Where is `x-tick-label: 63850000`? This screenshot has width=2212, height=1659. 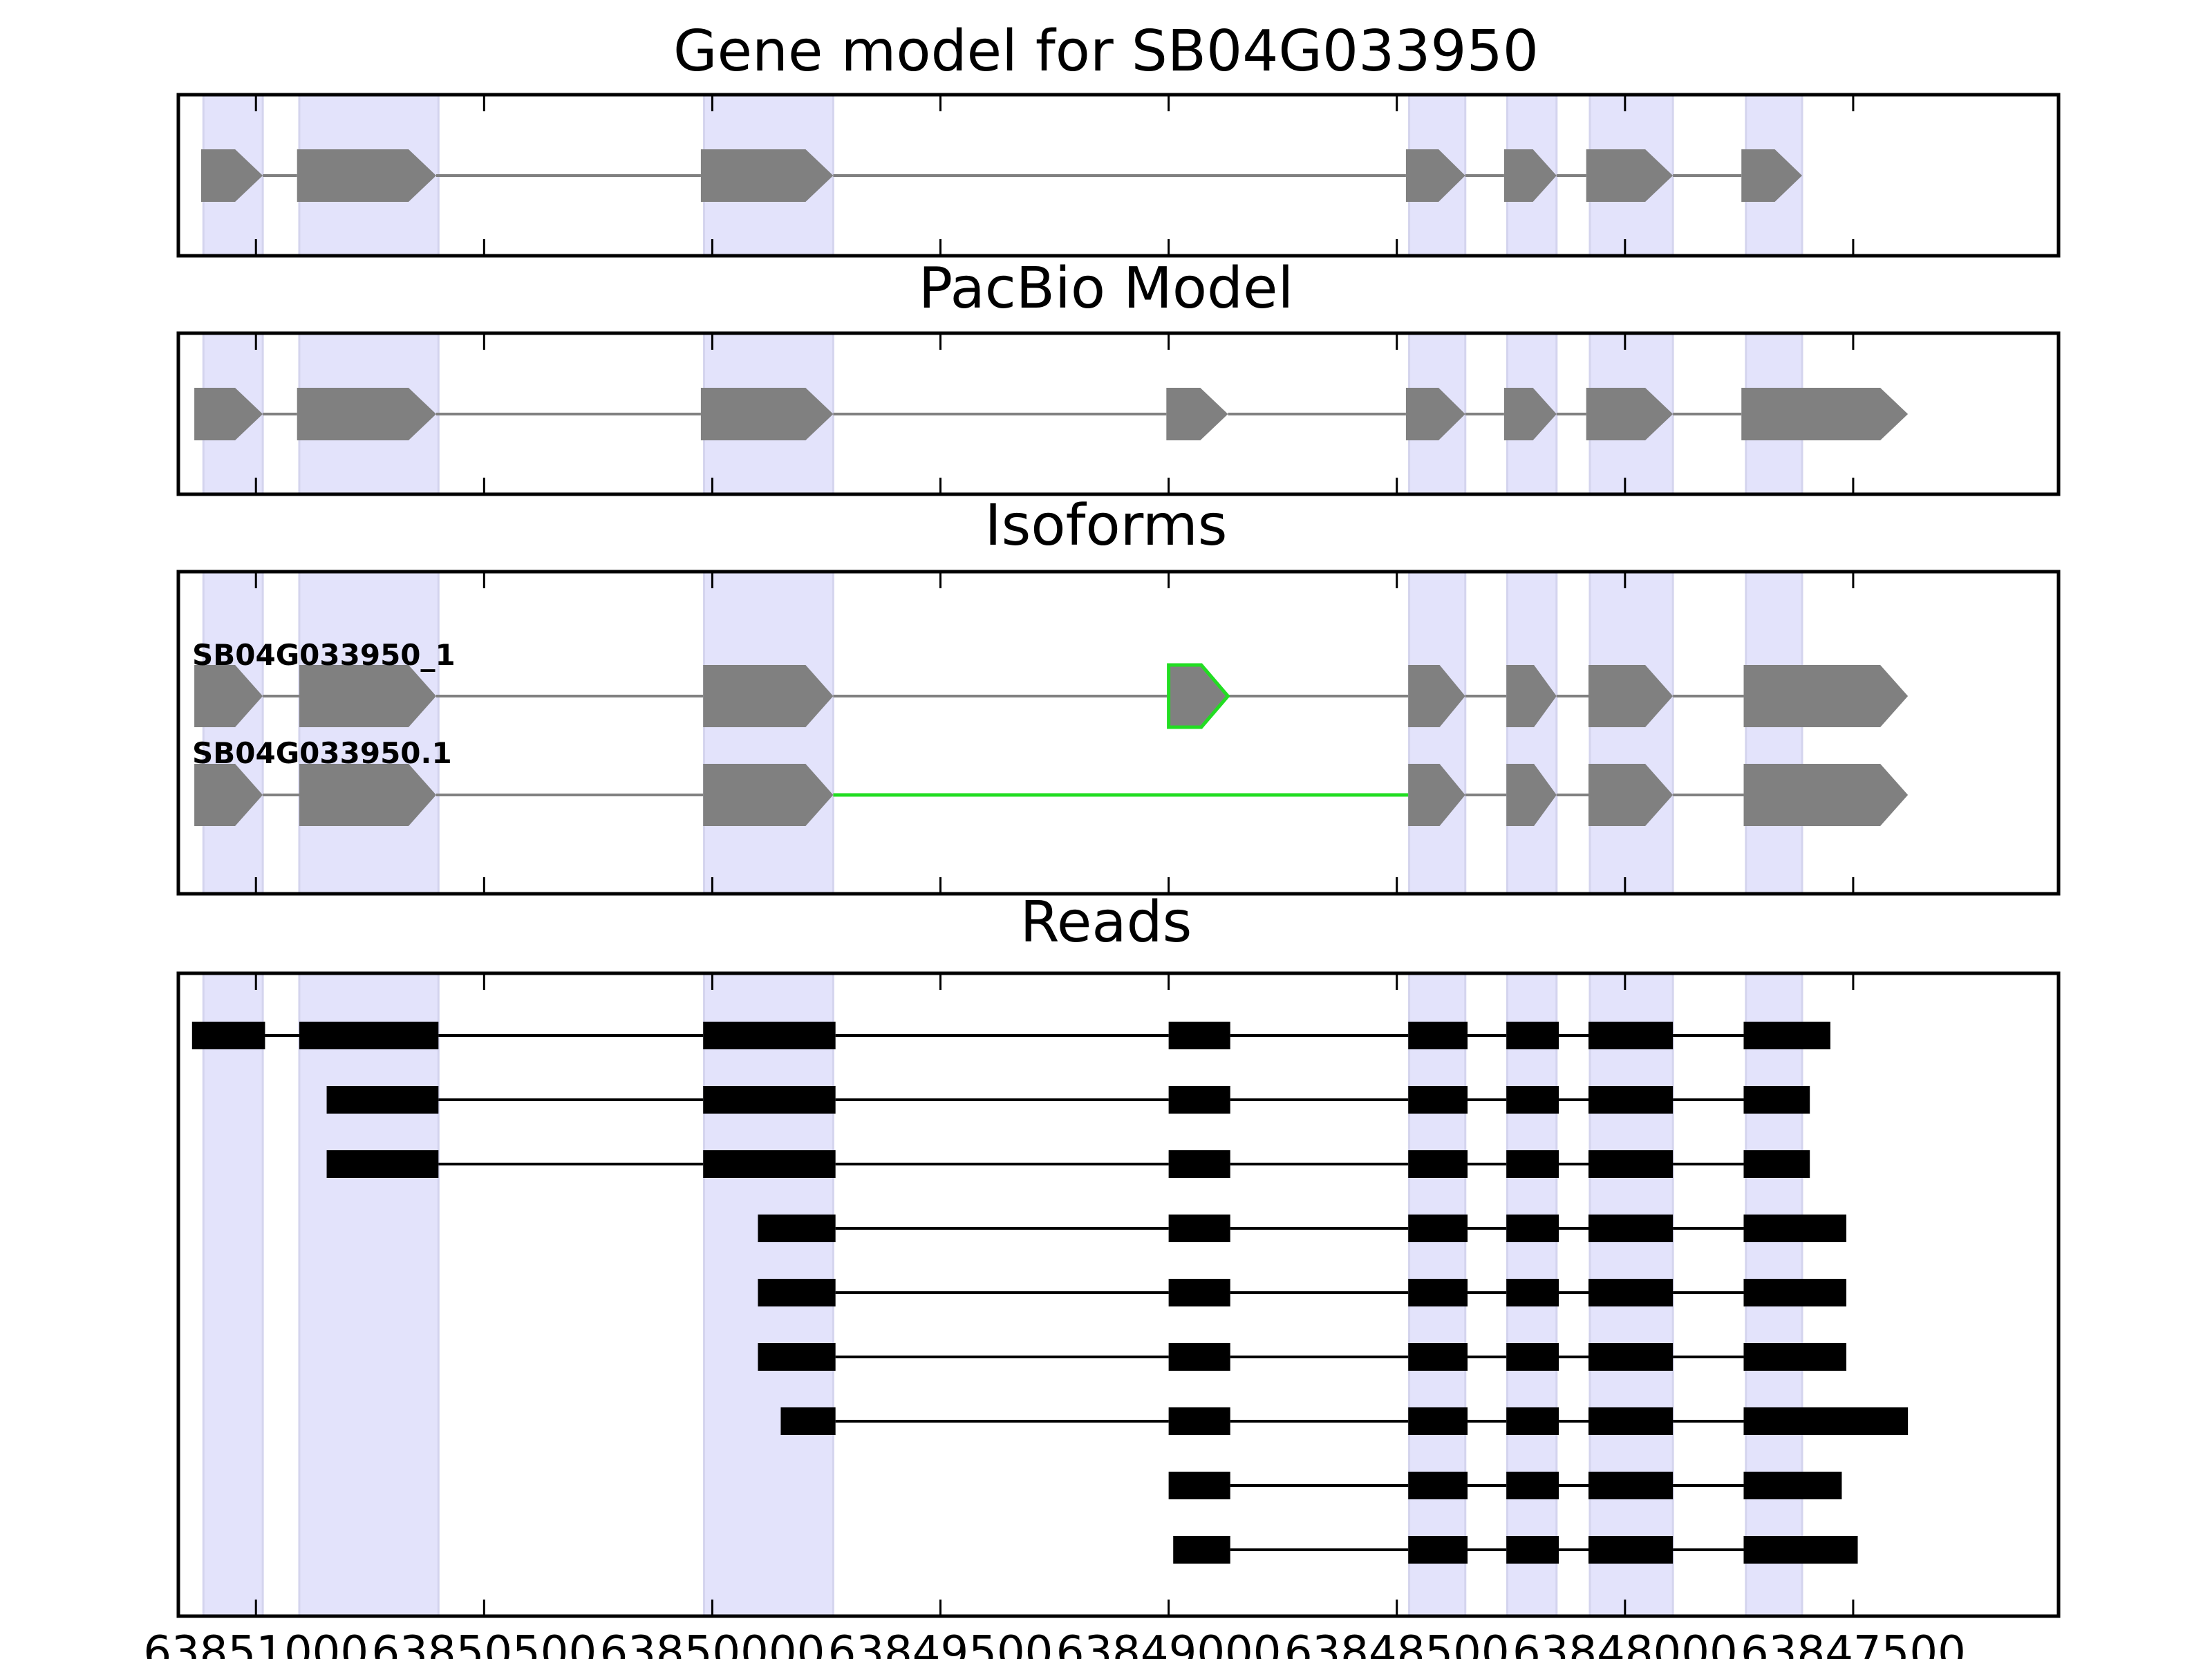
x-tick-label: 63850000 is located at coordinates (712, 1643).